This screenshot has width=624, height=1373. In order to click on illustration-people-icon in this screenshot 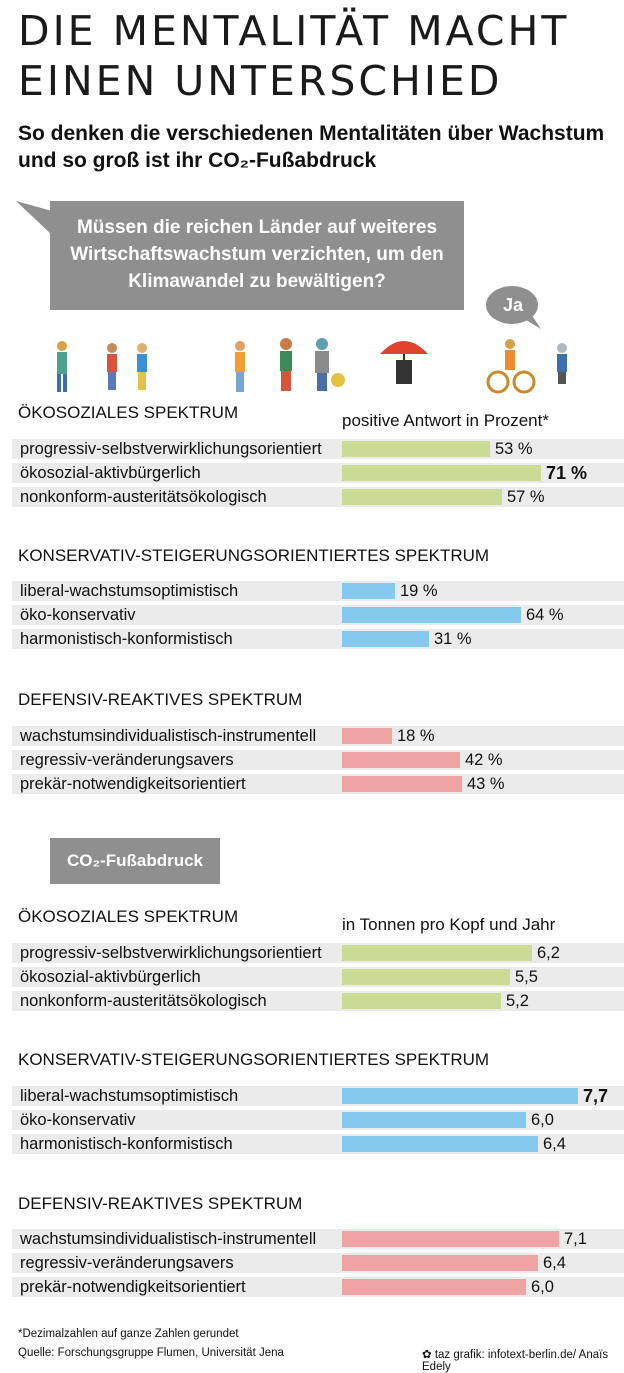, I will do `click(312, 366)`.